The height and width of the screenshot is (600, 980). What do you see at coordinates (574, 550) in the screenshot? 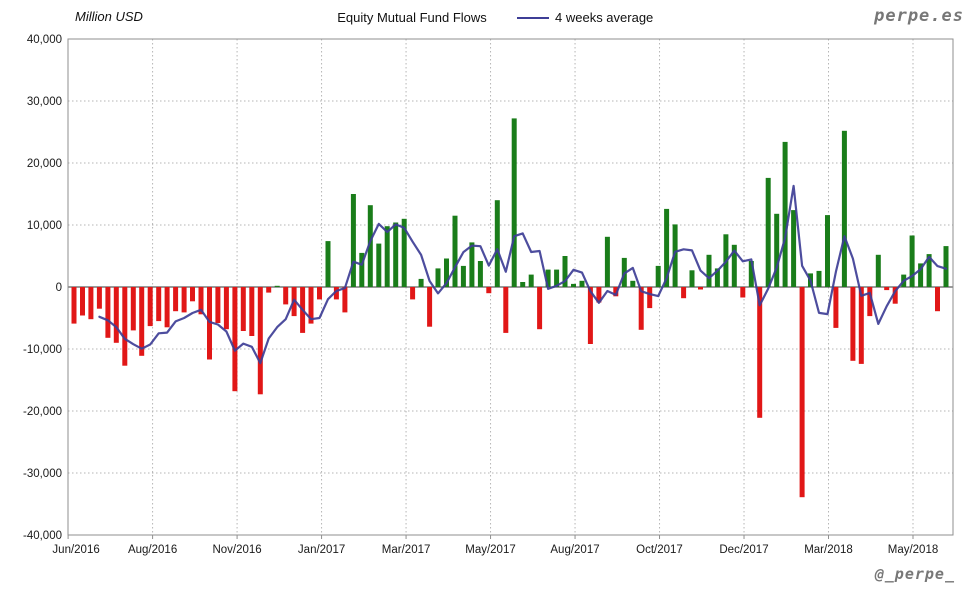
I see `x-tick-label: Aug/2017` at bounding box center [574, 550].